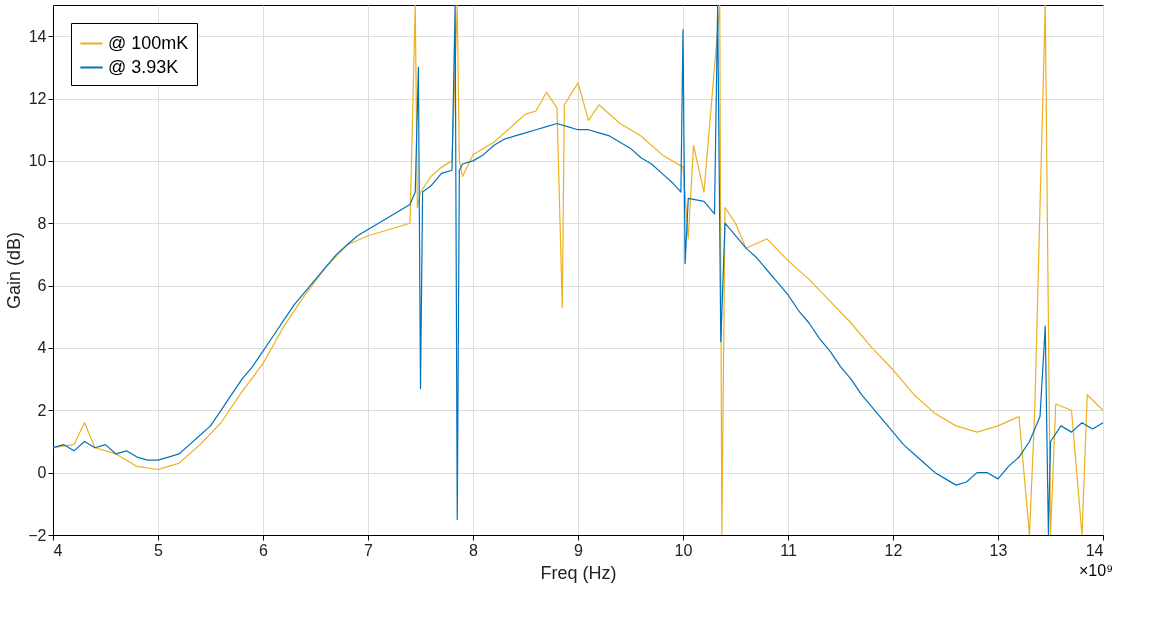 The height and width of the screenshot is (641, 1172). What do you see at coordinates (159, 550) in the screenshot?
I see `x-tick-label: 5` at bounding box center [159, 550].